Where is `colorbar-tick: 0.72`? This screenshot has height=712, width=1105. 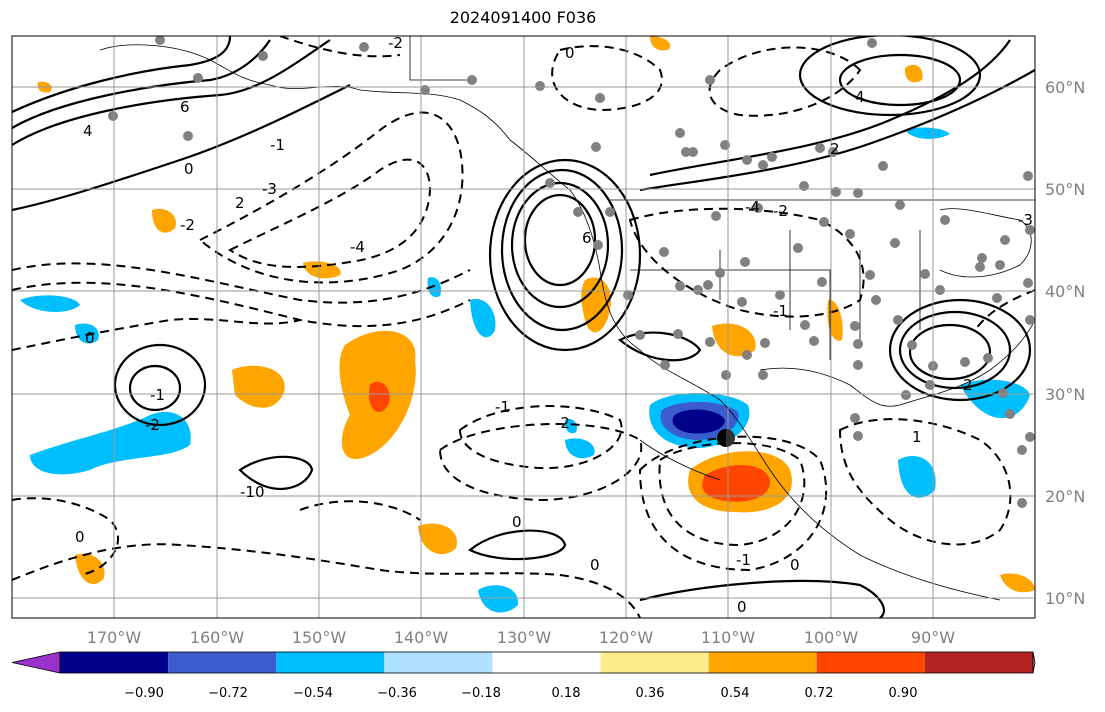 colorbar-tick: 0.72 is located at coordinates (819, 693).